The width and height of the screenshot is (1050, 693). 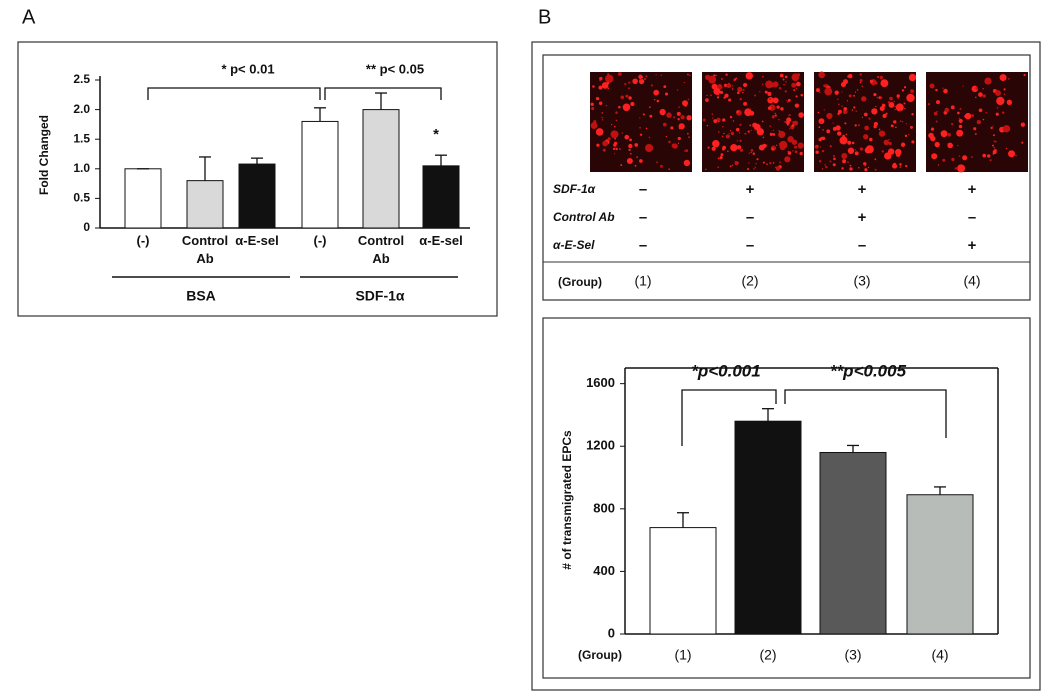 What do you see at coordinates (939, 655) in the screenshot?
I see `x-tick-label: (4)` at bounding box center [939, 655].